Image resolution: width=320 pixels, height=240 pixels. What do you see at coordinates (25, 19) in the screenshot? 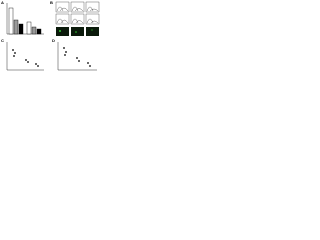
I see `bar-chart` at bounding box center [25, 19].